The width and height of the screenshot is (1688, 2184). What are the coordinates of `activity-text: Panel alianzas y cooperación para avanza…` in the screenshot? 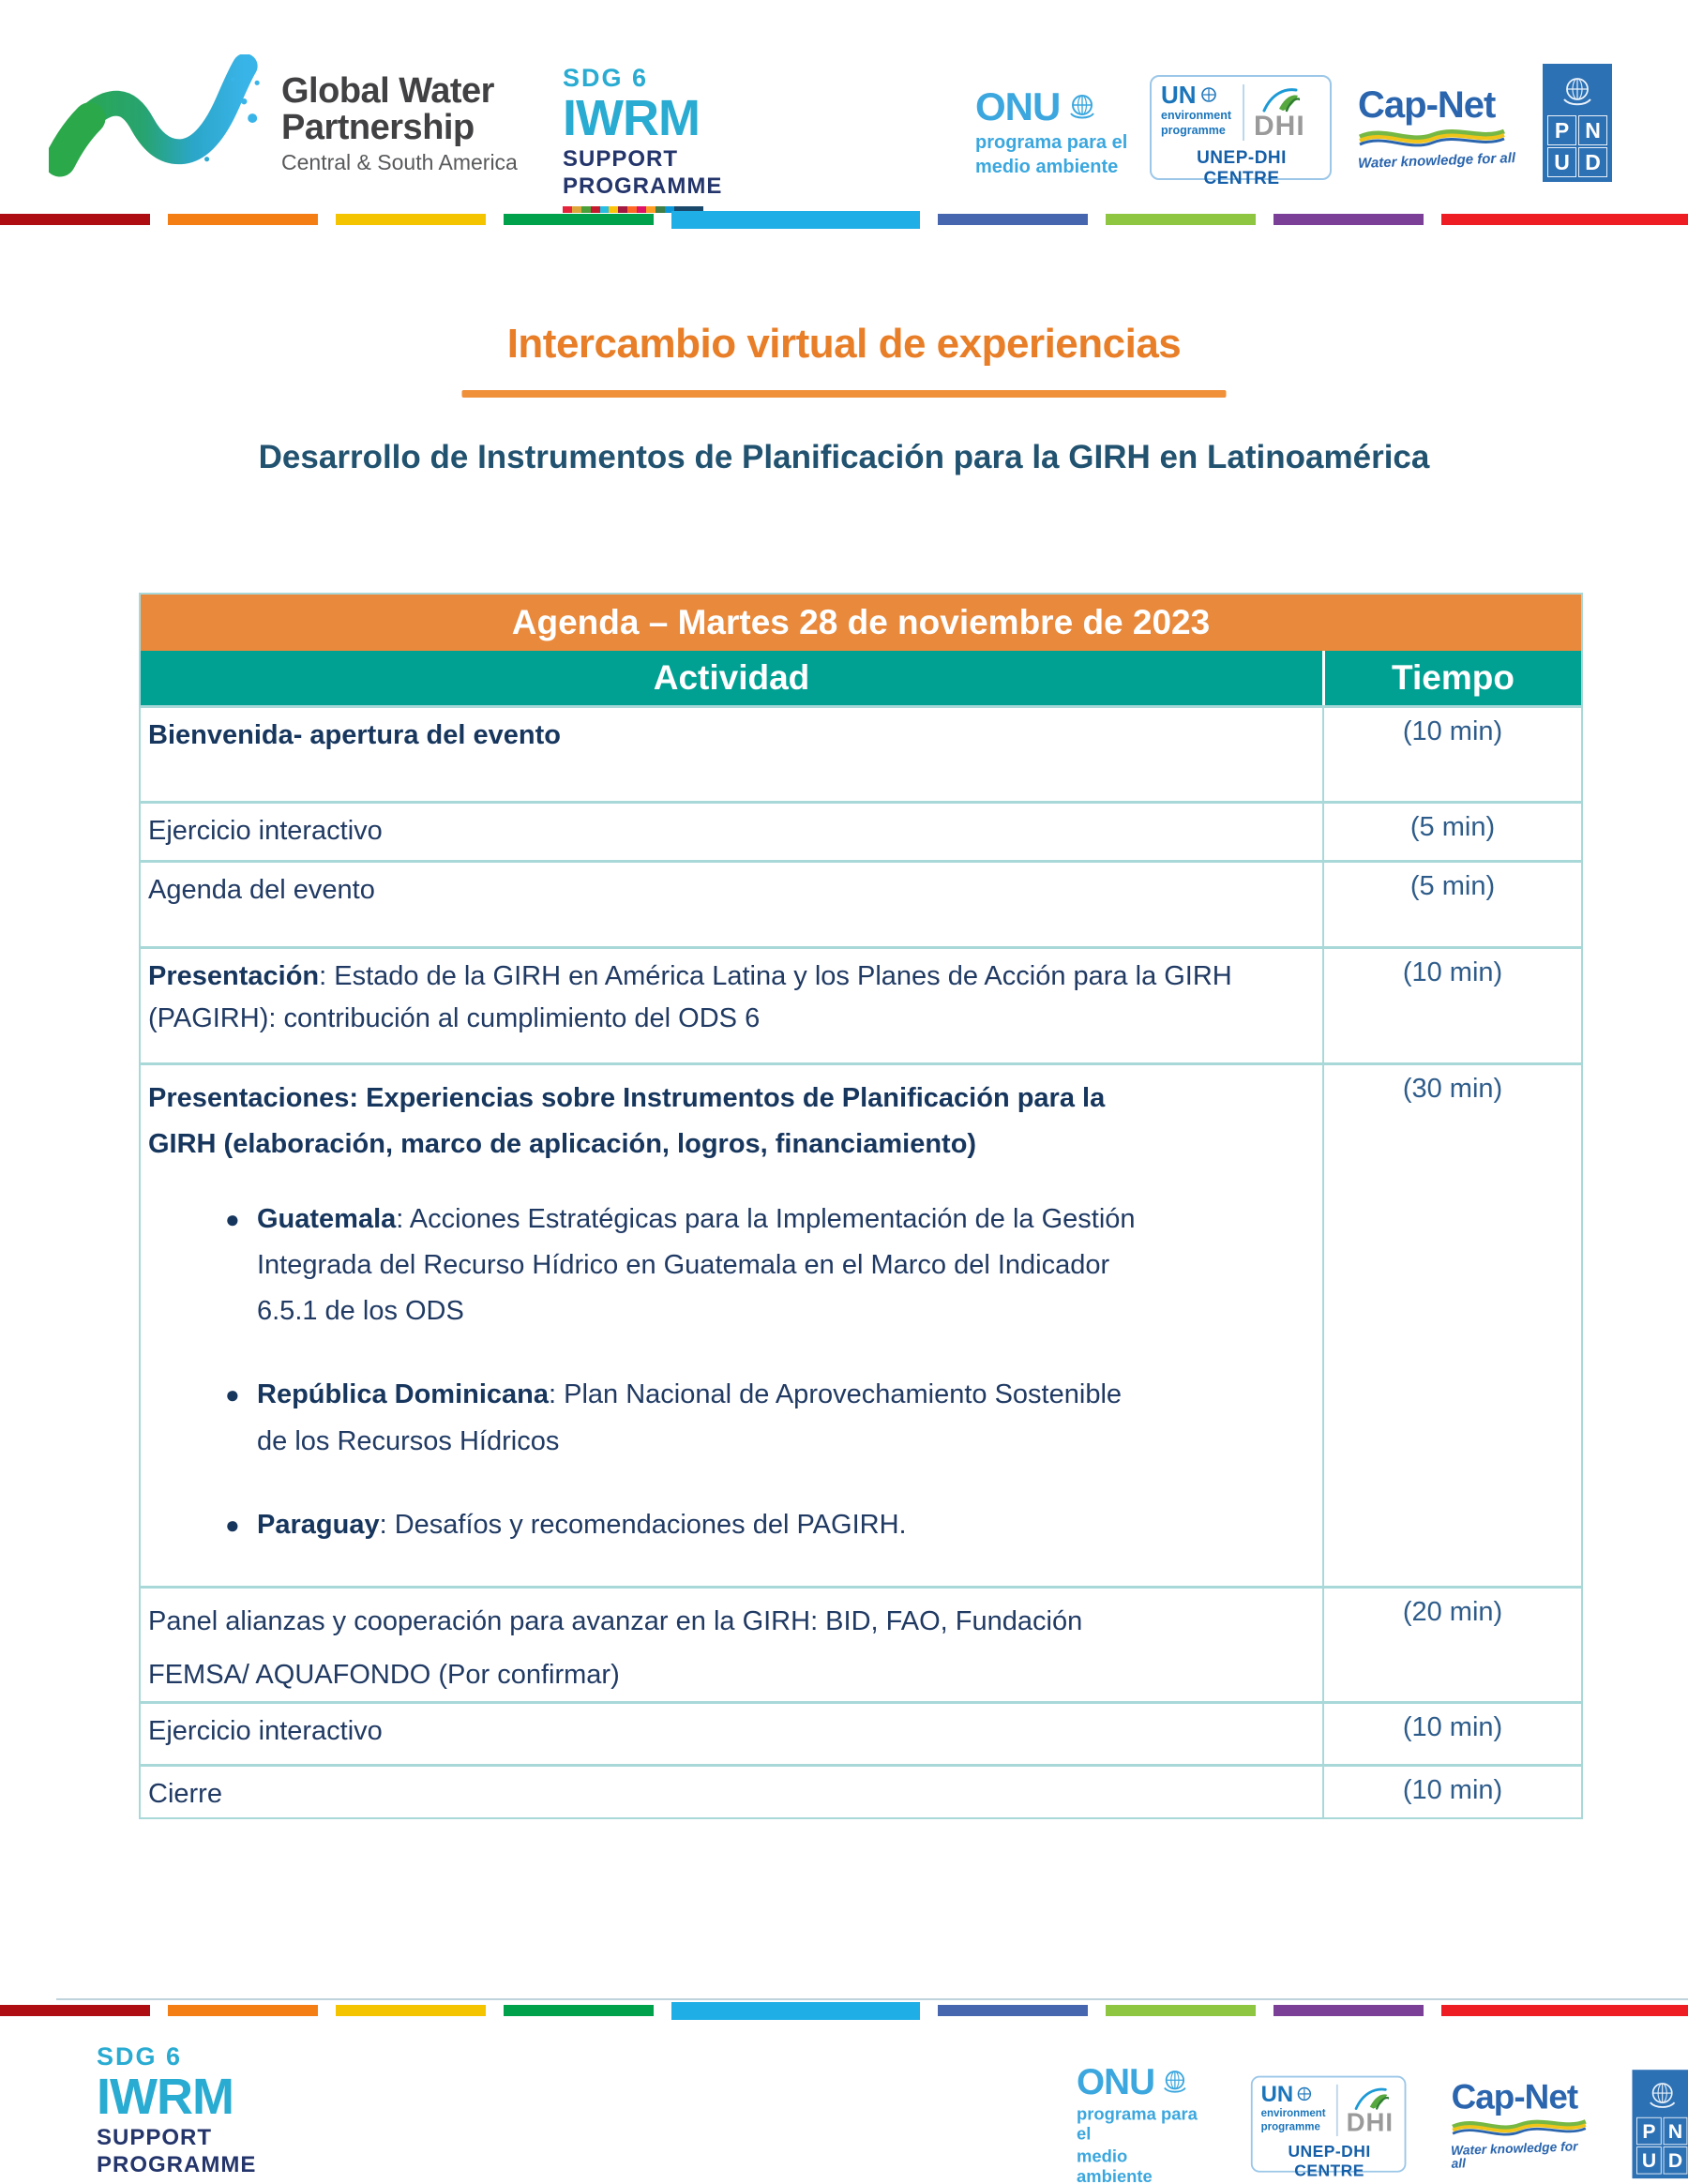 It's located at (616, 1648).